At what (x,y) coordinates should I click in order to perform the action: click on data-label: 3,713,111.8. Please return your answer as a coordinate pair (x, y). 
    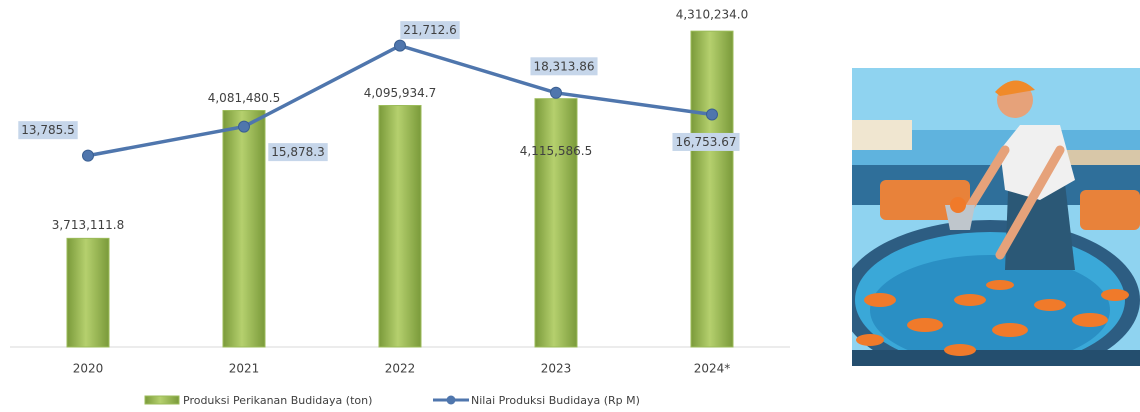
    Looking at the image, I should click on (88, 225).